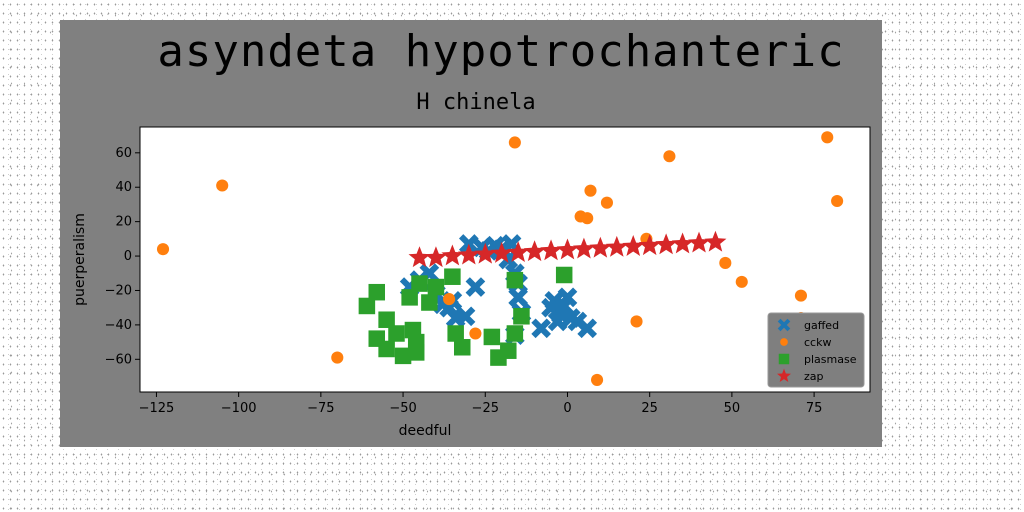 The height and width of the screenshot is (512, 1024). What do you see at coordinates (123, 187) in the screenshot?
I see `y-tick-label: 40` at bounding box center [123, 187].